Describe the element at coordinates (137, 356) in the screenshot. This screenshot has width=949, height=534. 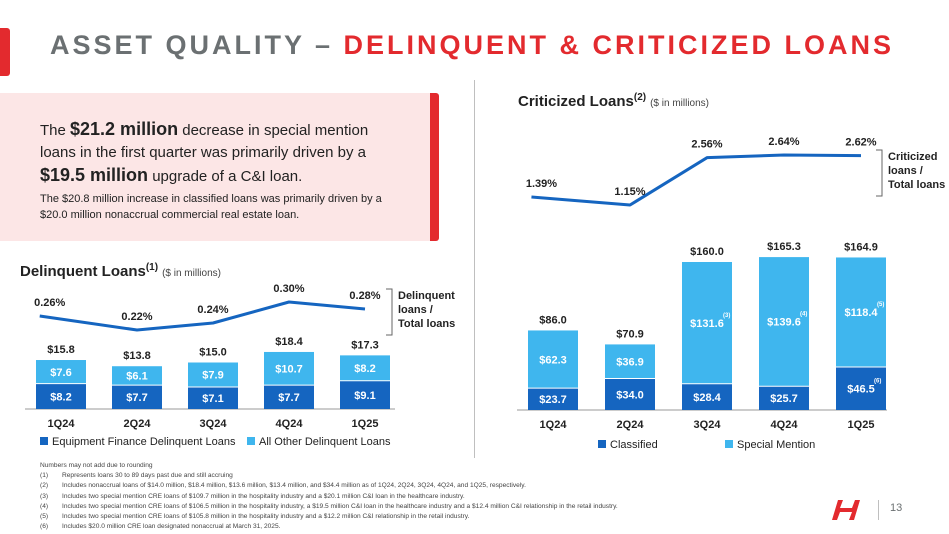
I see `delinquent-total-label: $13.8` at that location.